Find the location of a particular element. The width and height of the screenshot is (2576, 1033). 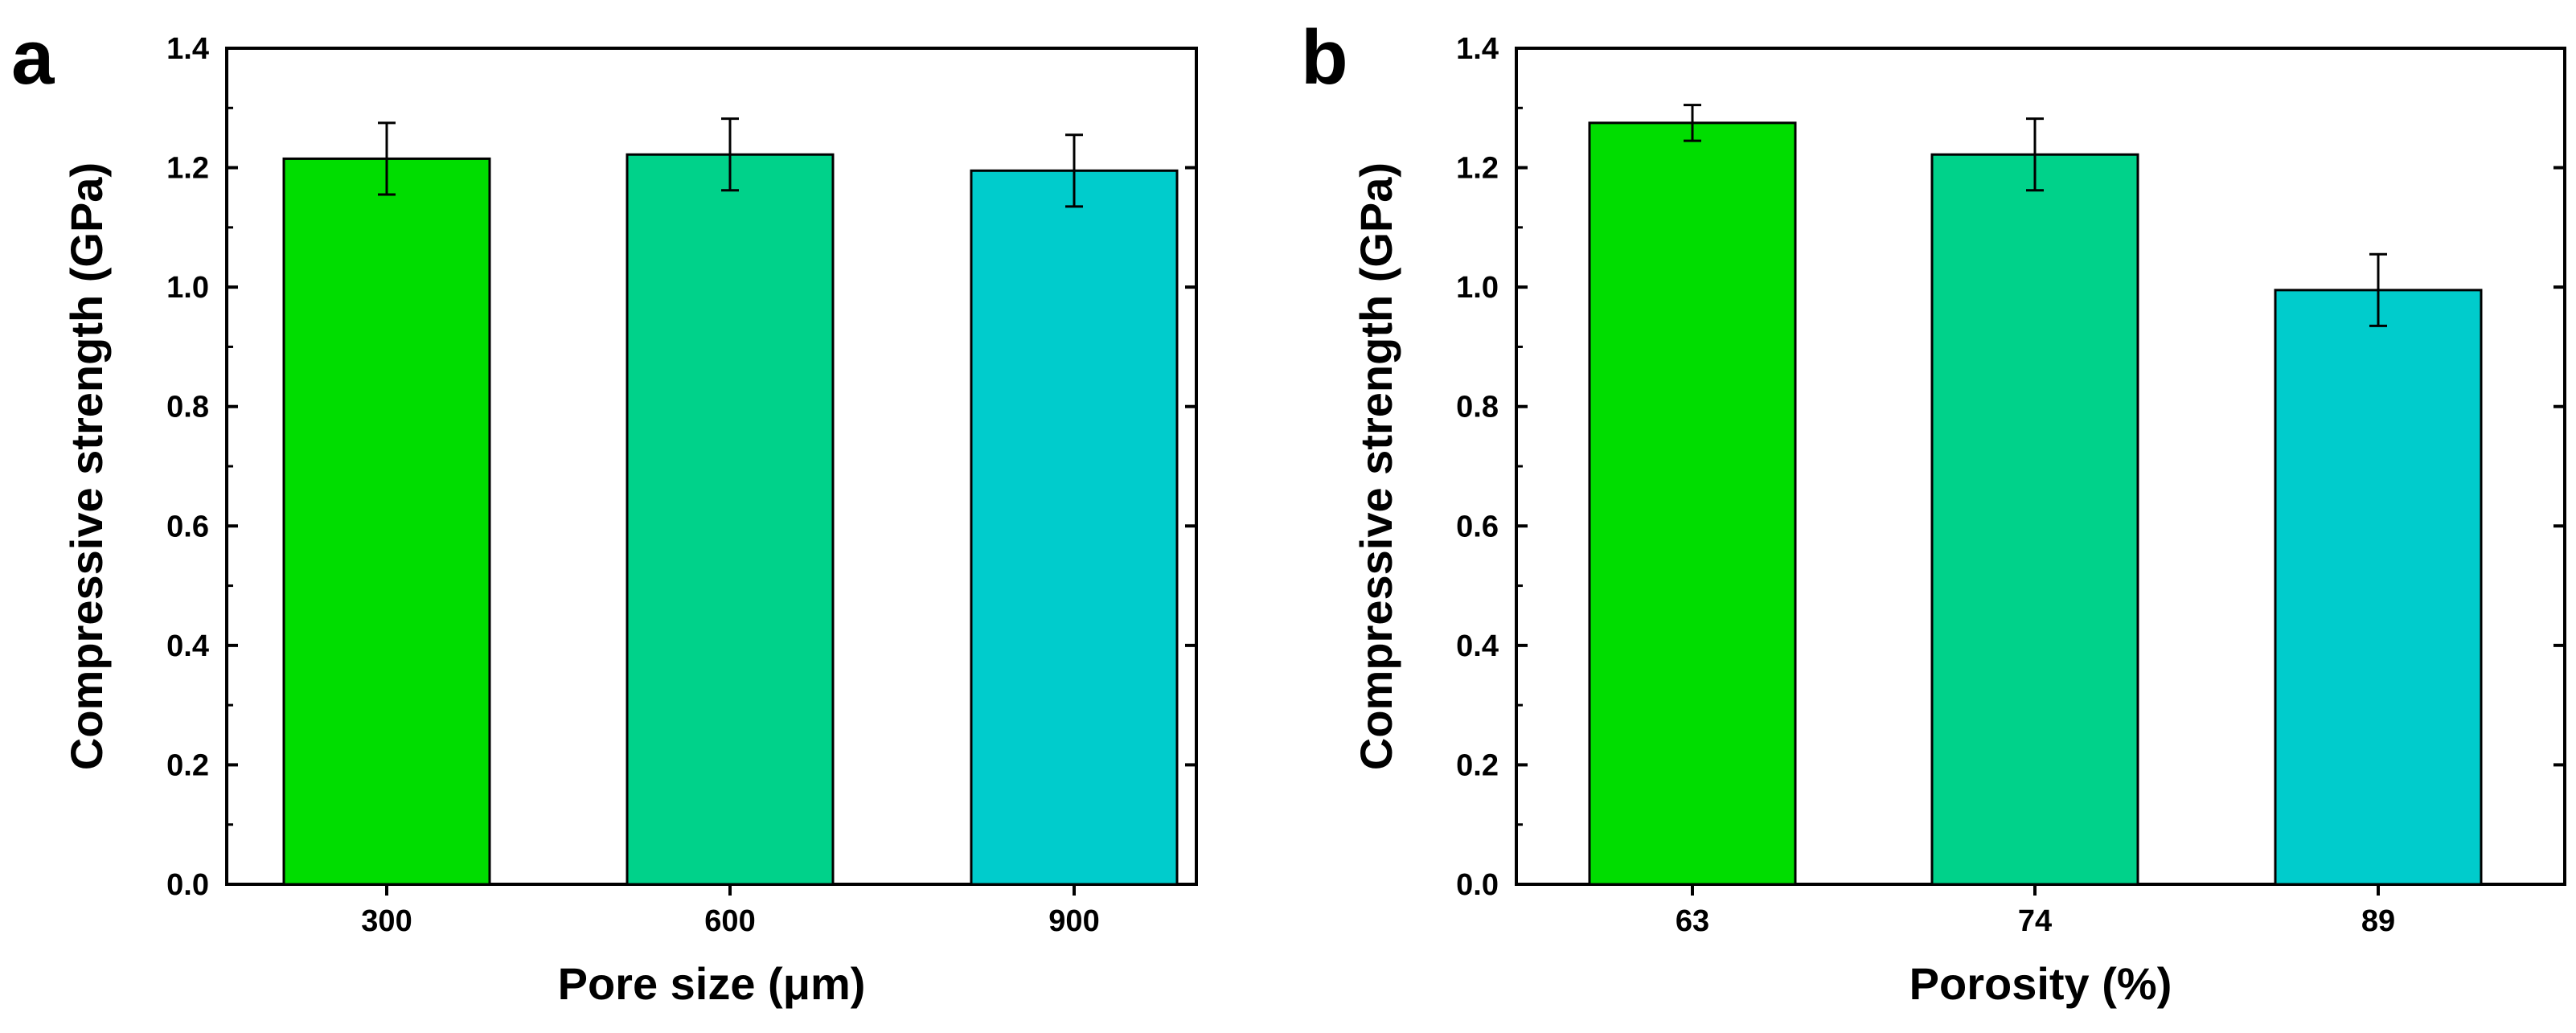

panel-a-x-axis-title: Pore size (μm) is located at coordinates (712, 983).